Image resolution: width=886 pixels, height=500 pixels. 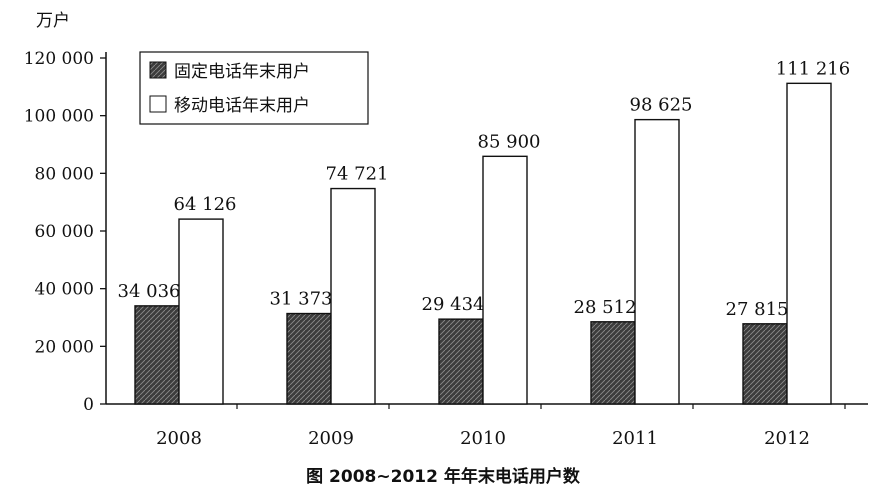 What do you see at coordinates (501, 426) in the screenshot?
I see `x-axis-tick-labels: 2008 2009 2010 2011 2012` at bounding box center [501, 426].